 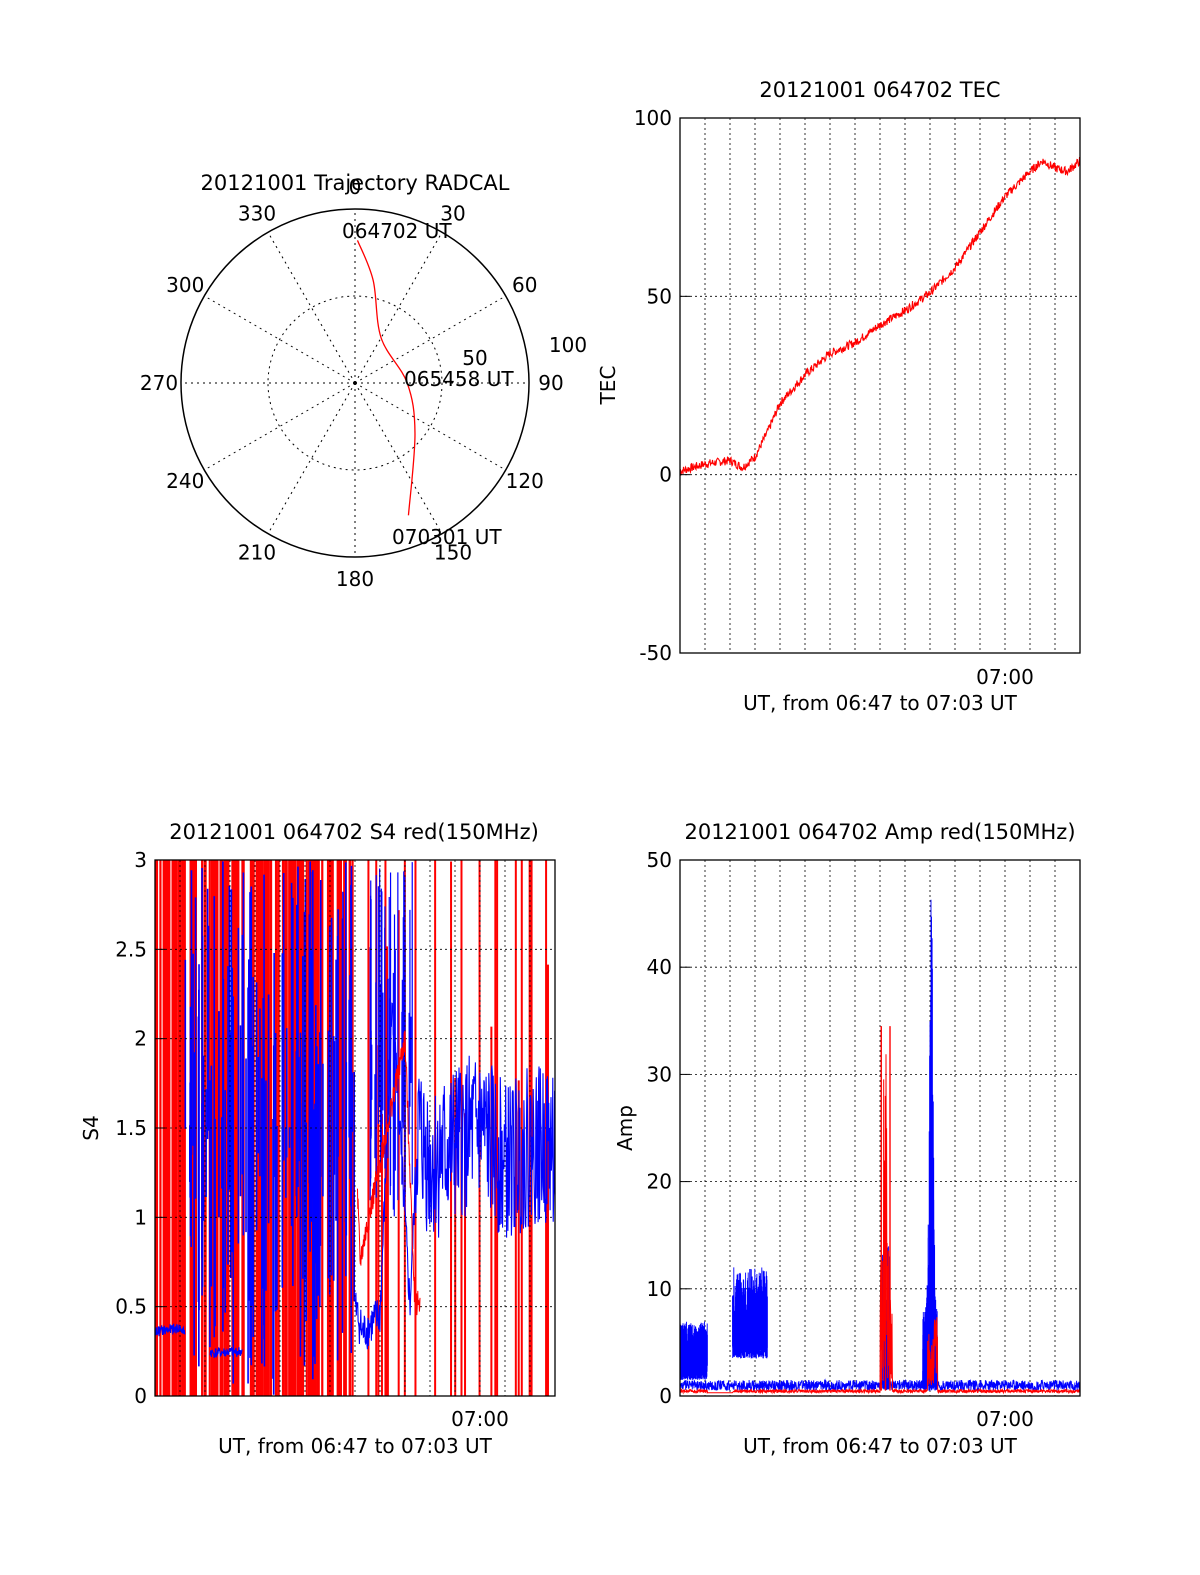 What do you see at coordinates (662, 385) in the screenshot?
I see `tec-y-ticks: 100 50 0 -50` at bounding box center [662, 385].